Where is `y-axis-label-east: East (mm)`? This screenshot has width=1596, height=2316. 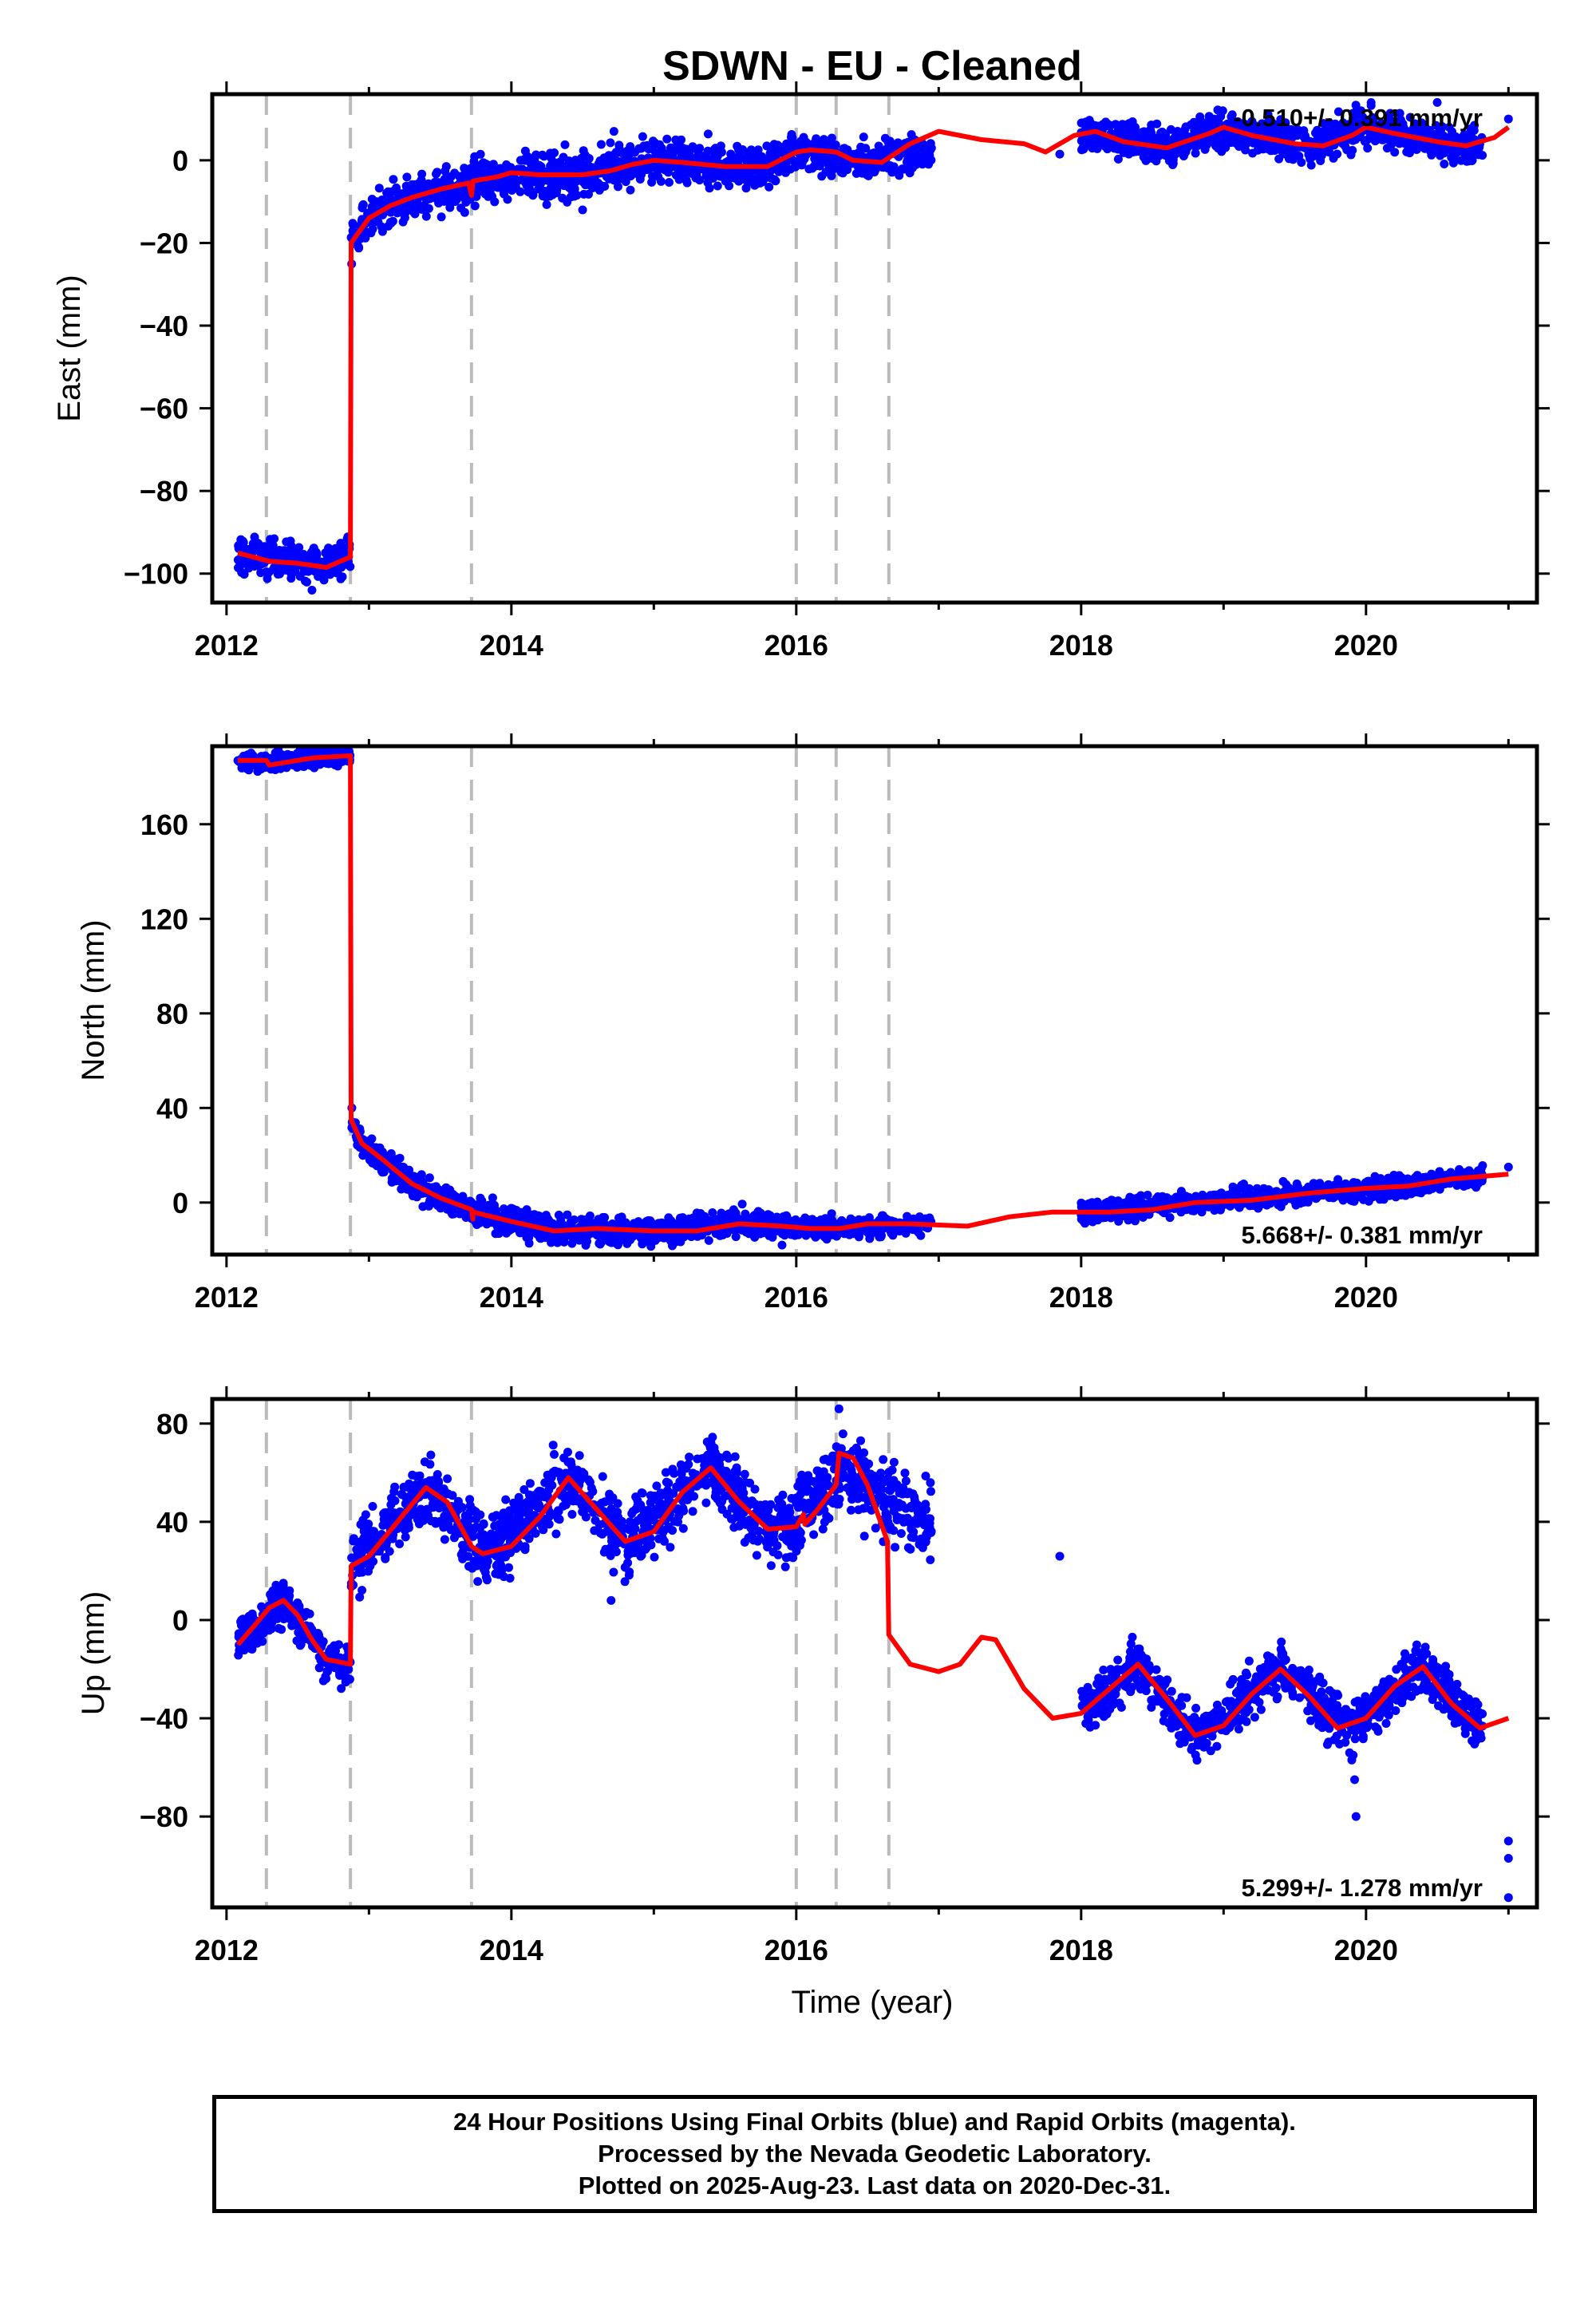
y-axis-label-east: East (mm) is located at coordinates (69, 348).